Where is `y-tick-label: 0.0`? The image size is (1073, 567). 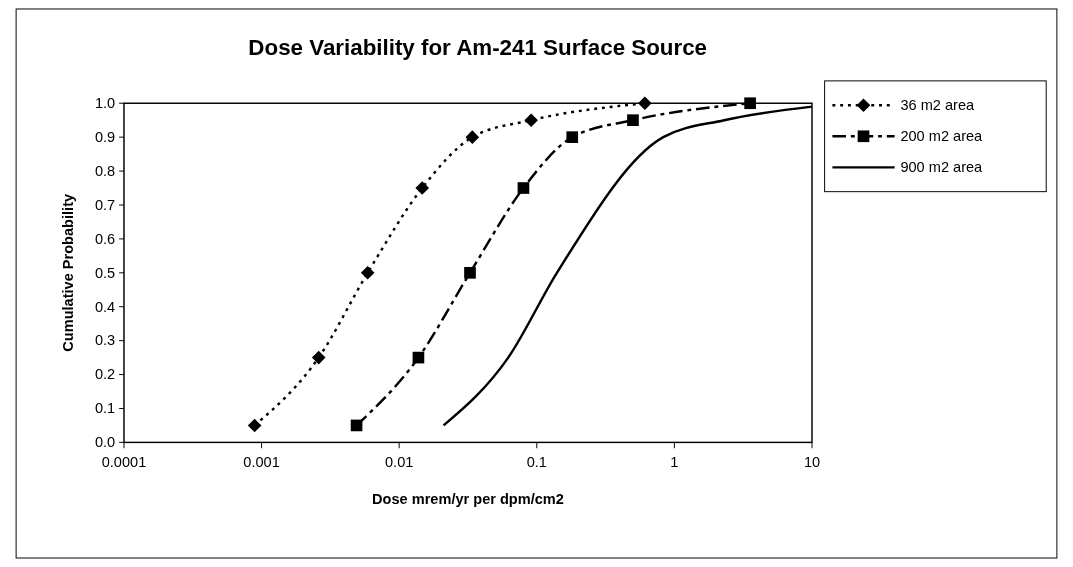 y-tick-label: 0.0 is located at coordinates (105, 442).